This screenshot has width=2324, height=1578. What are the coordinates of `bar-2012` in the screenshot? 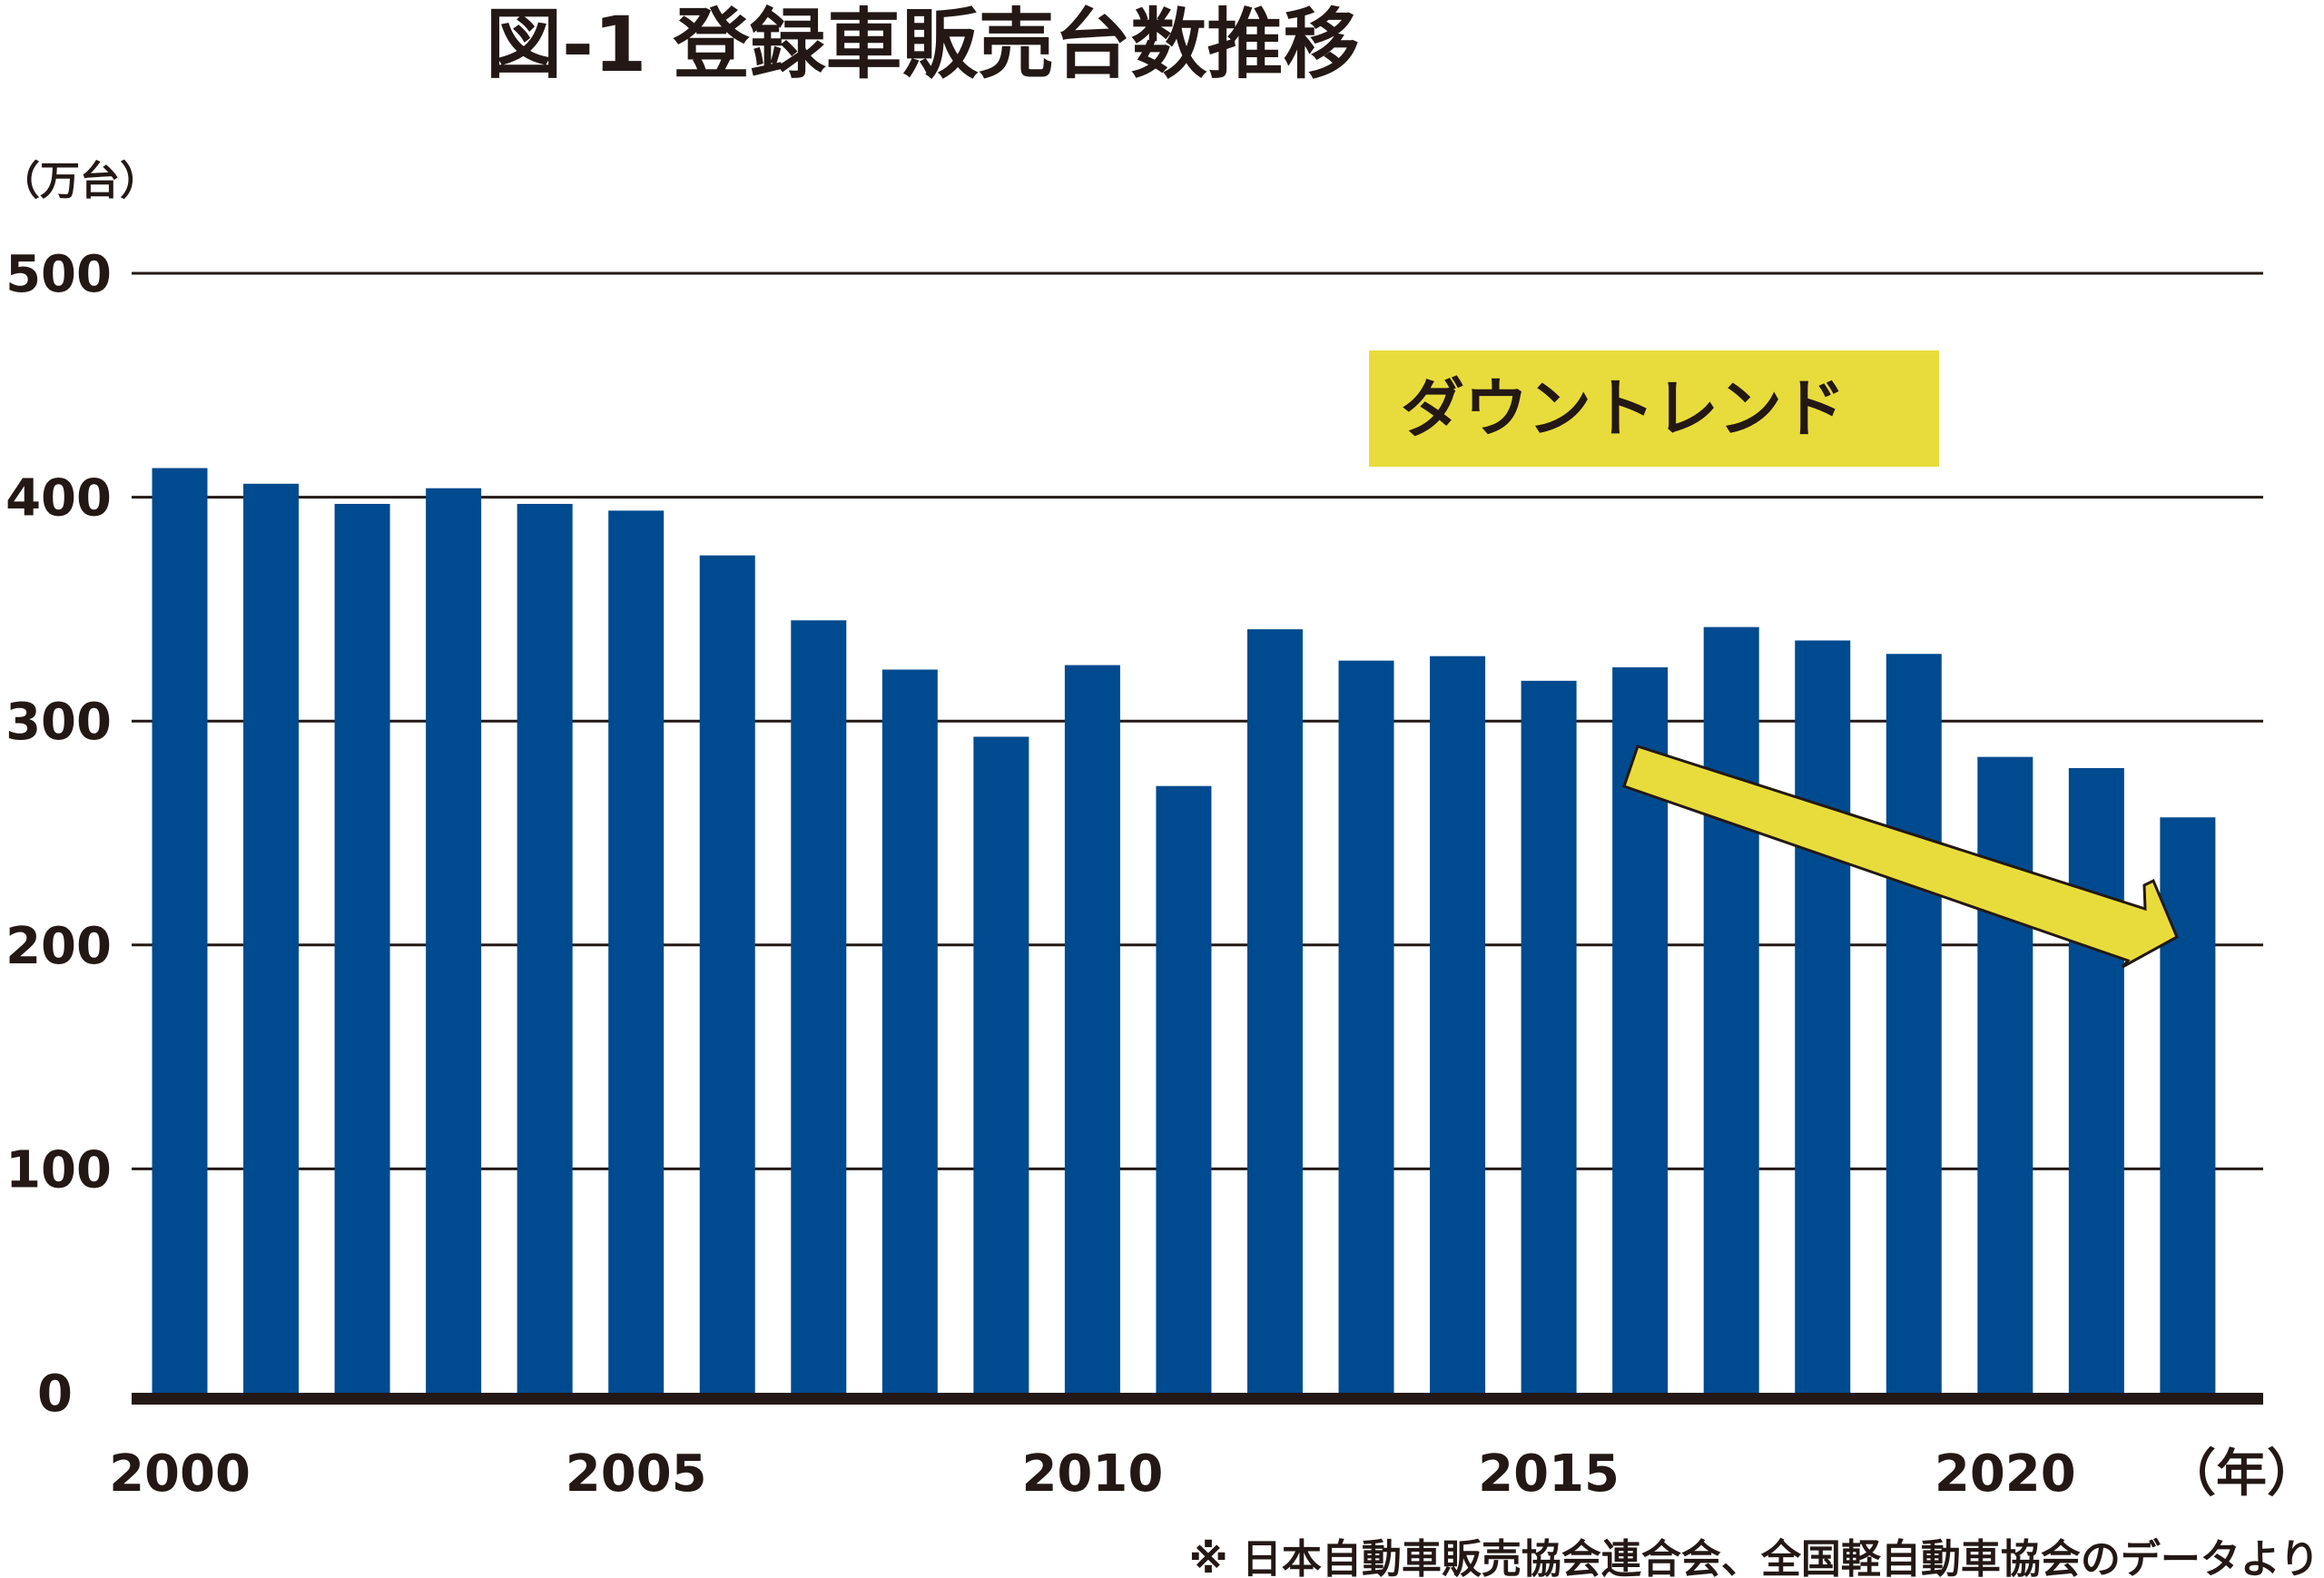 It's located at (1274, 1011).